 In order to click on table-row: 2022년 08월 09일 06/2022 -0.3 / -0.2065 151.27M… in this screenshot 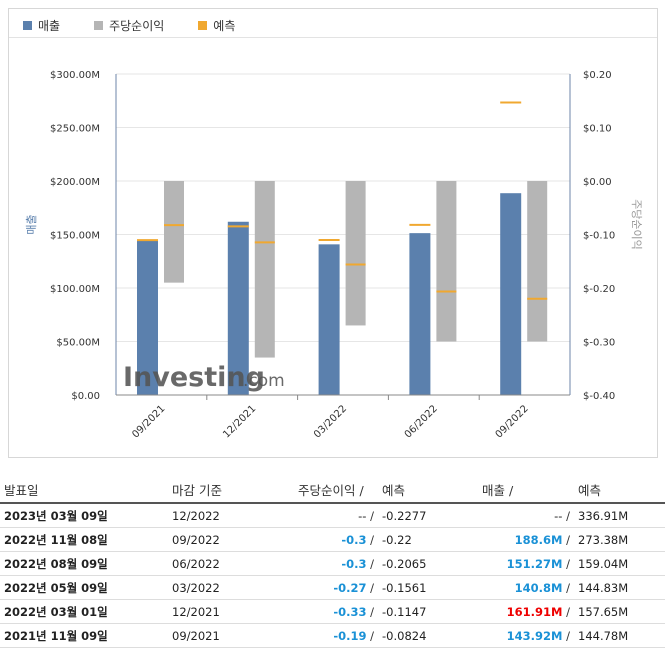, I will do `click(332, 563)`.